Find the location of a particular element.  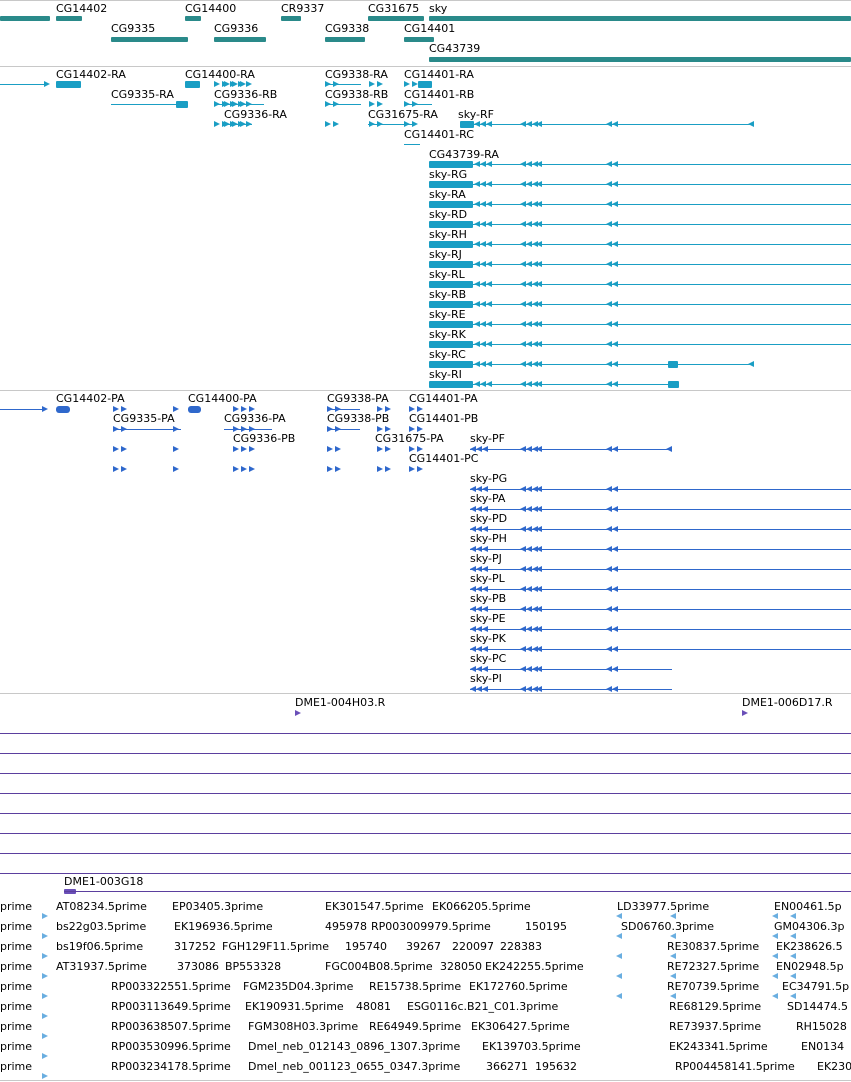

est-label: Dmel_neb_001123_0655_0347.3prime is located at coordinates (354, 1066).